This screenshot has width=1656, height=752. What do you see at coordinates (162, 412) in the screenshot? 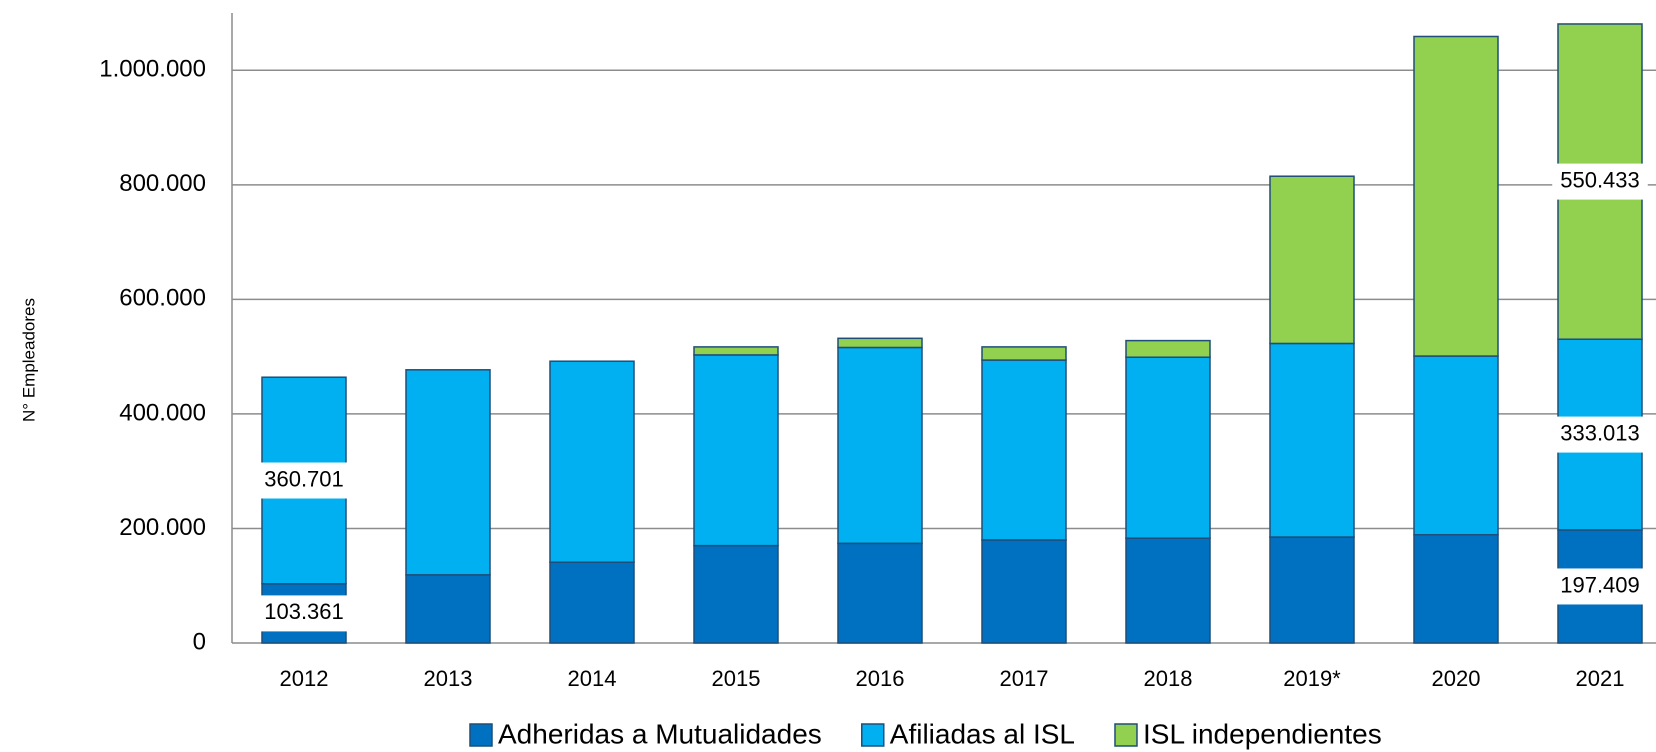
I see `y-tick-label: 400.000` at bounding box center [162, 412].